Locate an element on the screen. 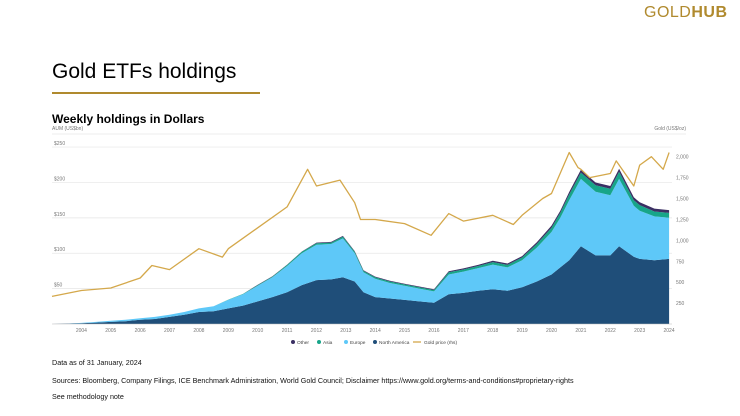  x-tick-label: 2008 is located at coordinates (198, 331).